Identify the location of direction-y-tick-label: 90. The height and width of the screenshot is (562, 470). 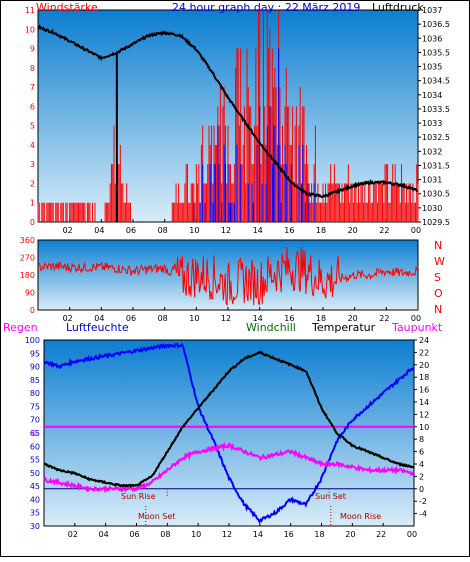
(30, 293).